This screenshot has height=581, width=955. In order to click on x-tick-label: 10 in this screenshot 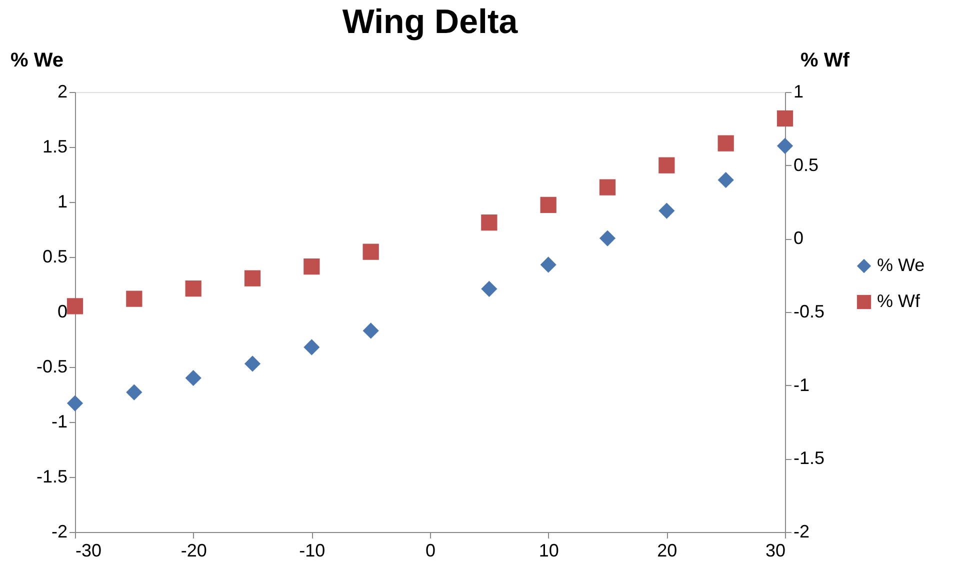, I will do `click(548, 550)`.